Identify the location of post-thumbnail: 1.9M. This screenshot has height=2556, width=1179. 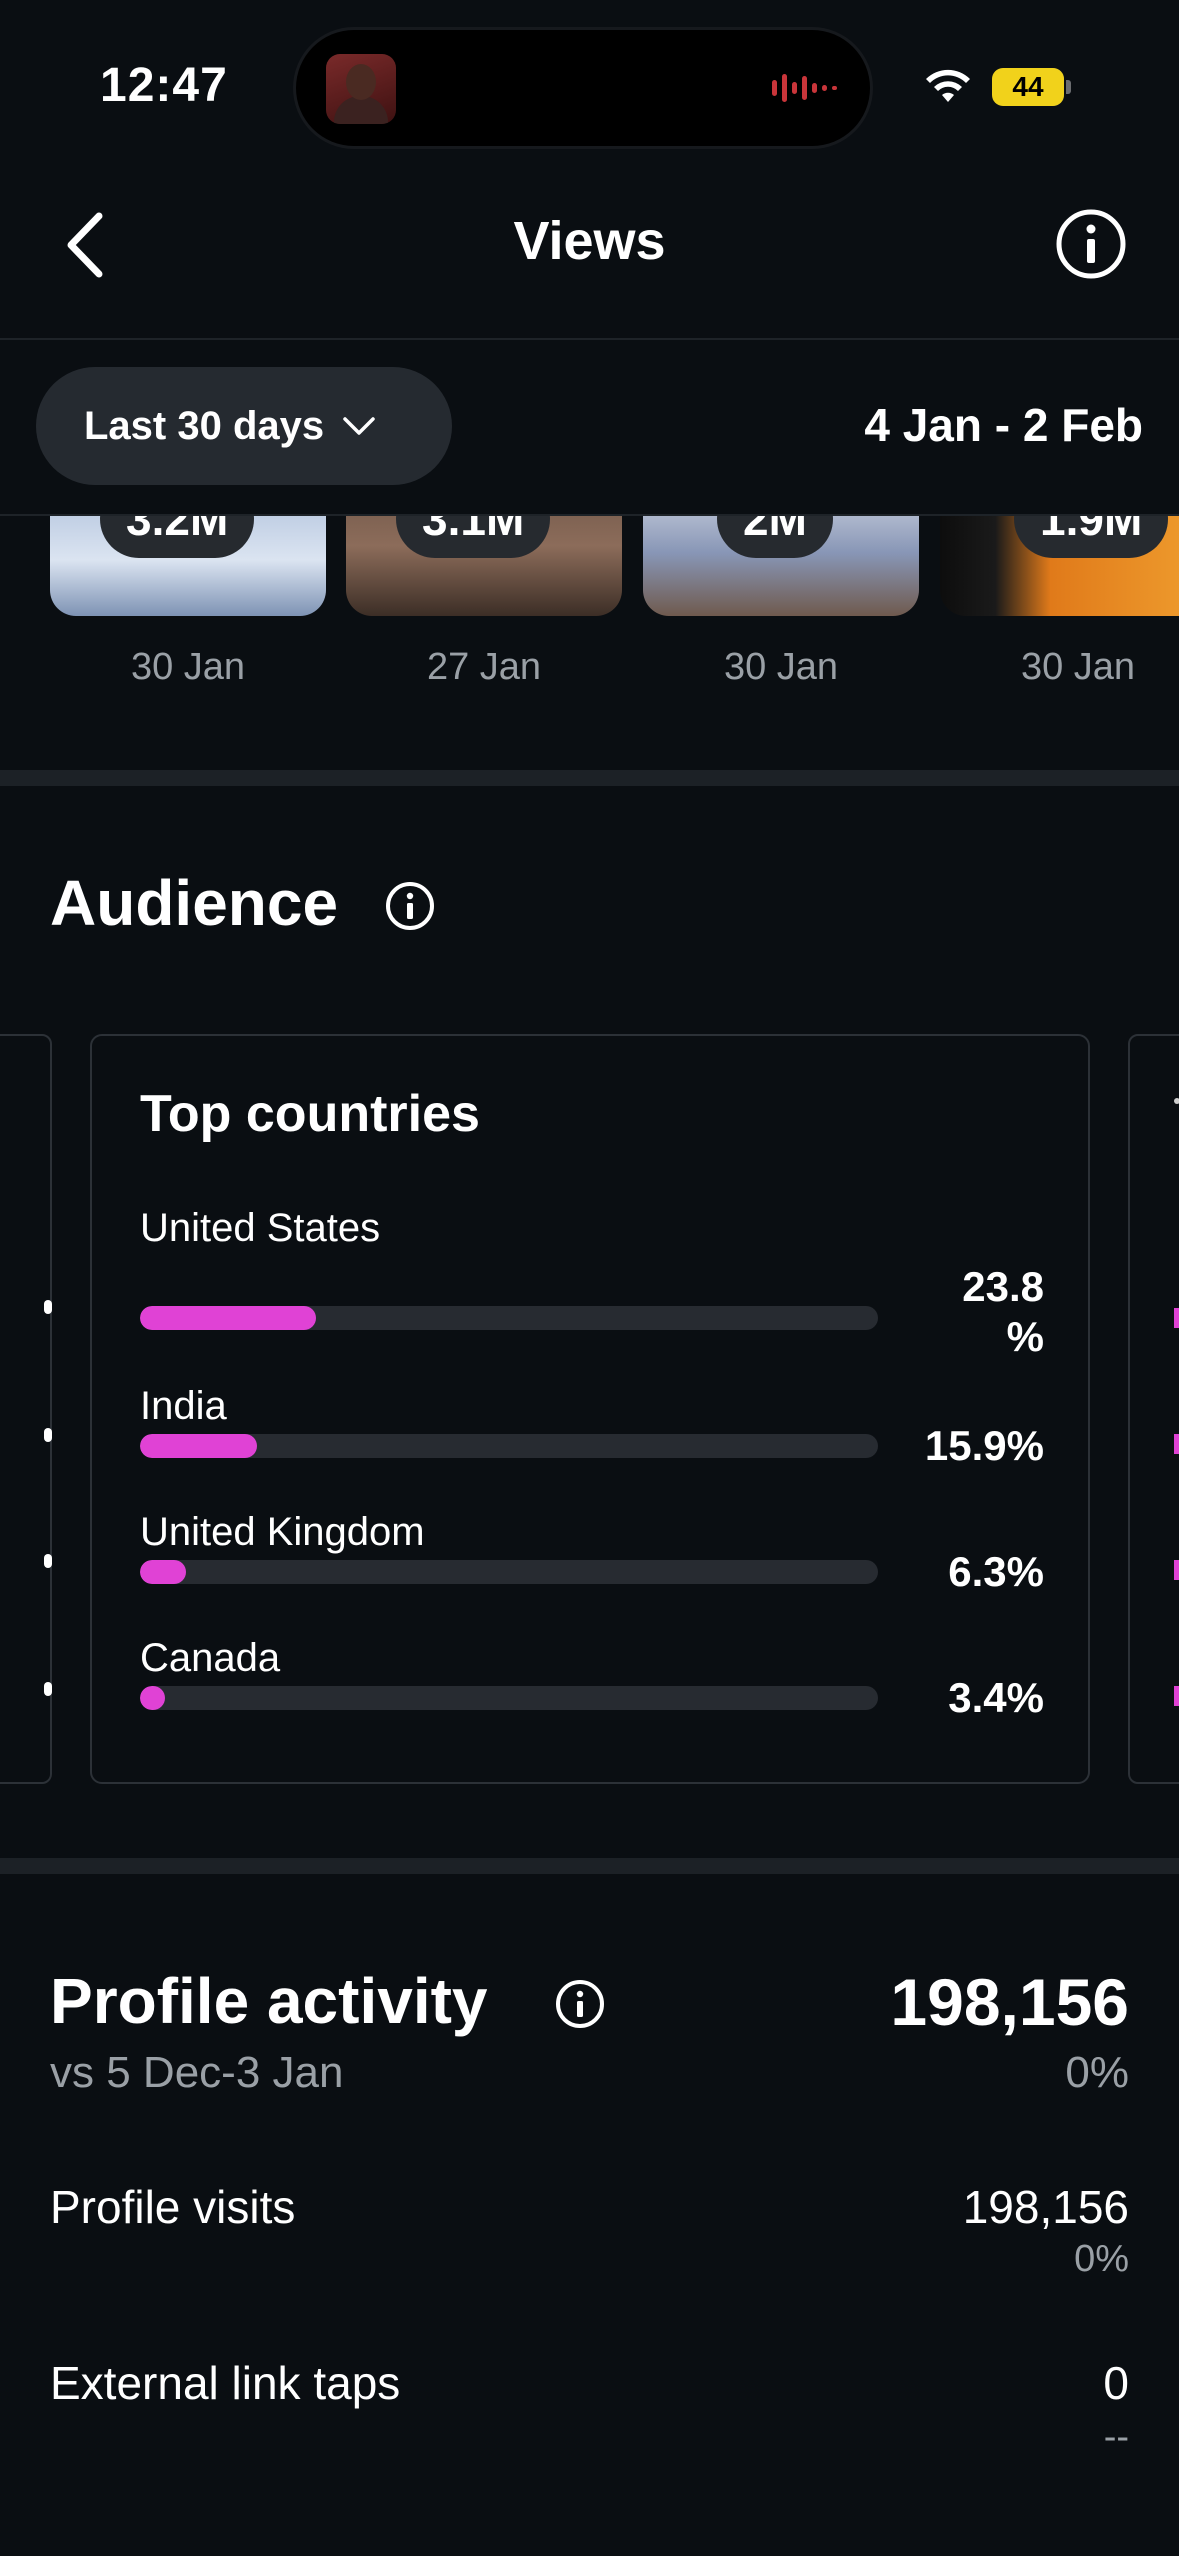
(1059, 566).